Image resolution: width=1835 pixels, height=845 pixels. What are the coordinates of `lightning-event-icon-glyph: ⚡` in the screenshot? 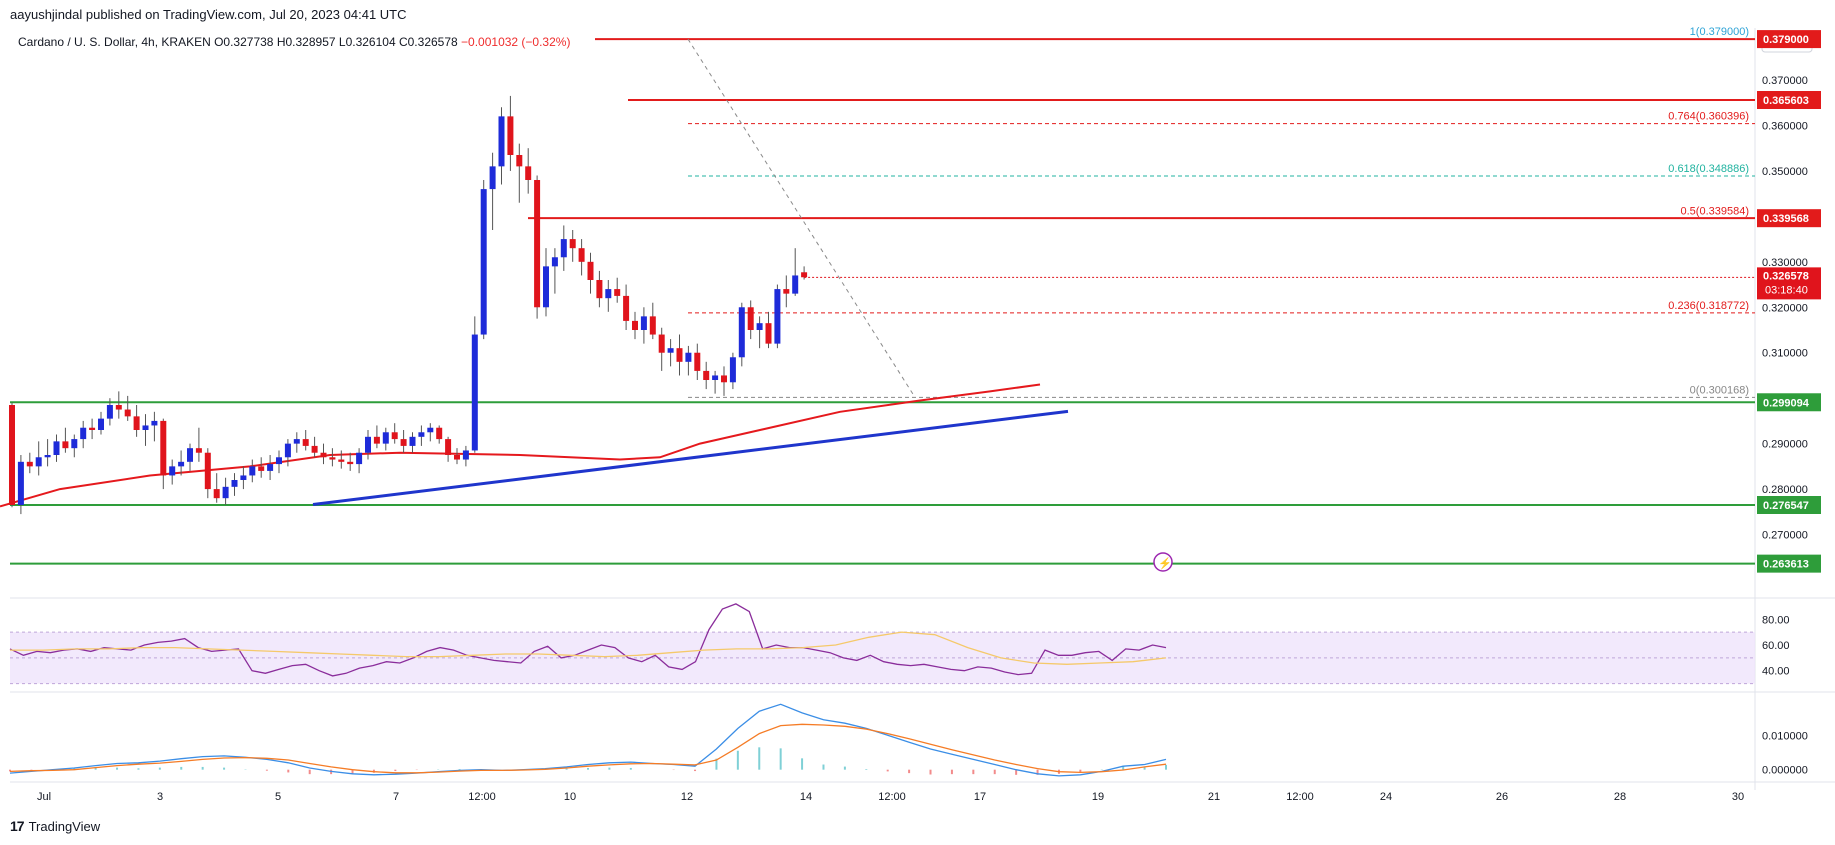 It's located at (1165, 563).